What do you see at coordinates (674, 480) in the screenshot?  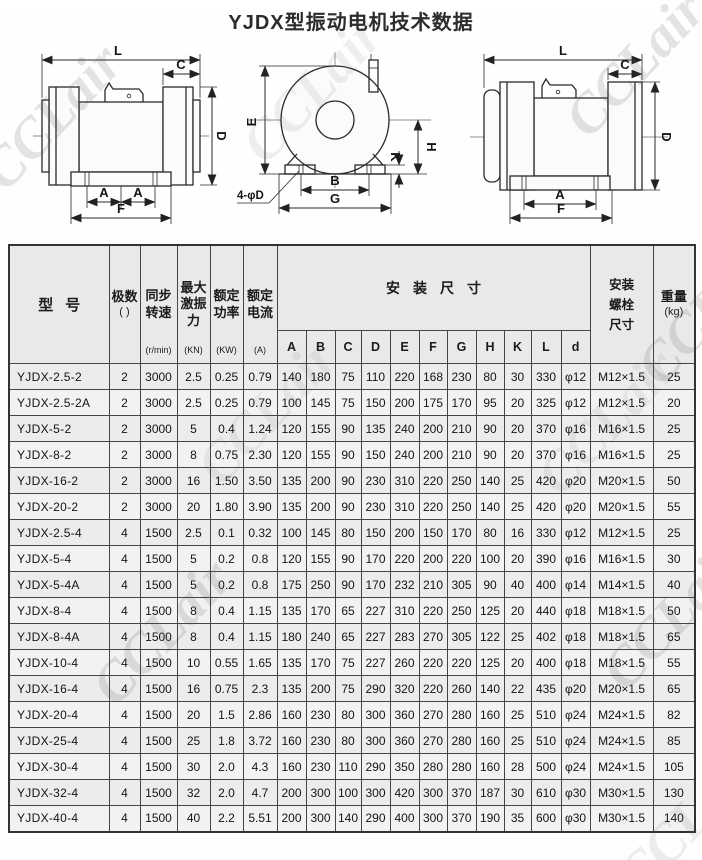 I see `cell-value: 50` at bounding box center [674, 480].